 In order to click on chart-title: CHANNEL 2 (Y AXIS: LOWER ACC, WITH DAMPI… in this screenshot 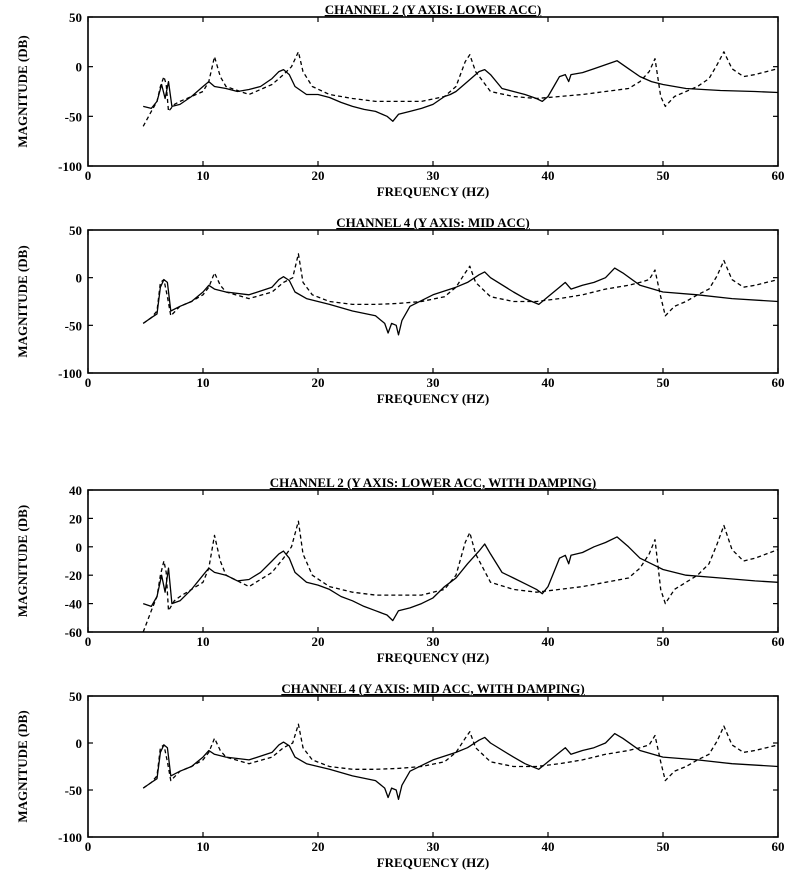, I will do `click(433, 482)`.